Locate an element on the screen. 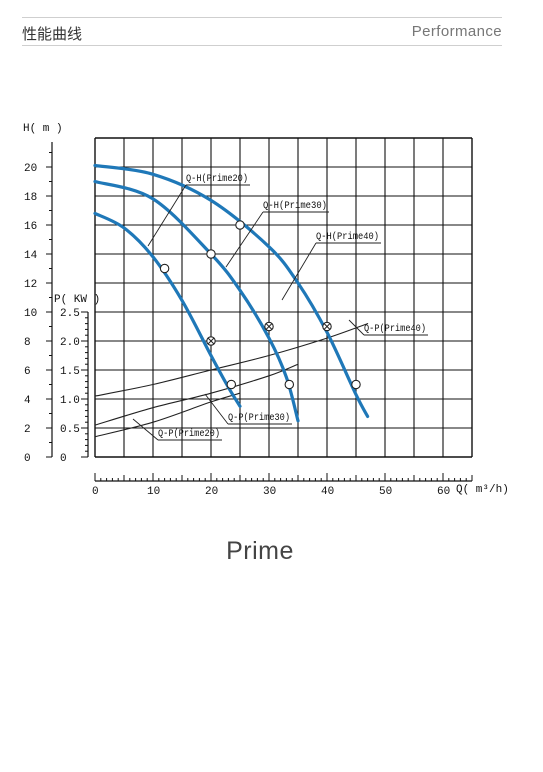 The width and height of the screenshot is (543, 772). y-axis-head-tick-label: 14 is located at coordinates (31, 256).